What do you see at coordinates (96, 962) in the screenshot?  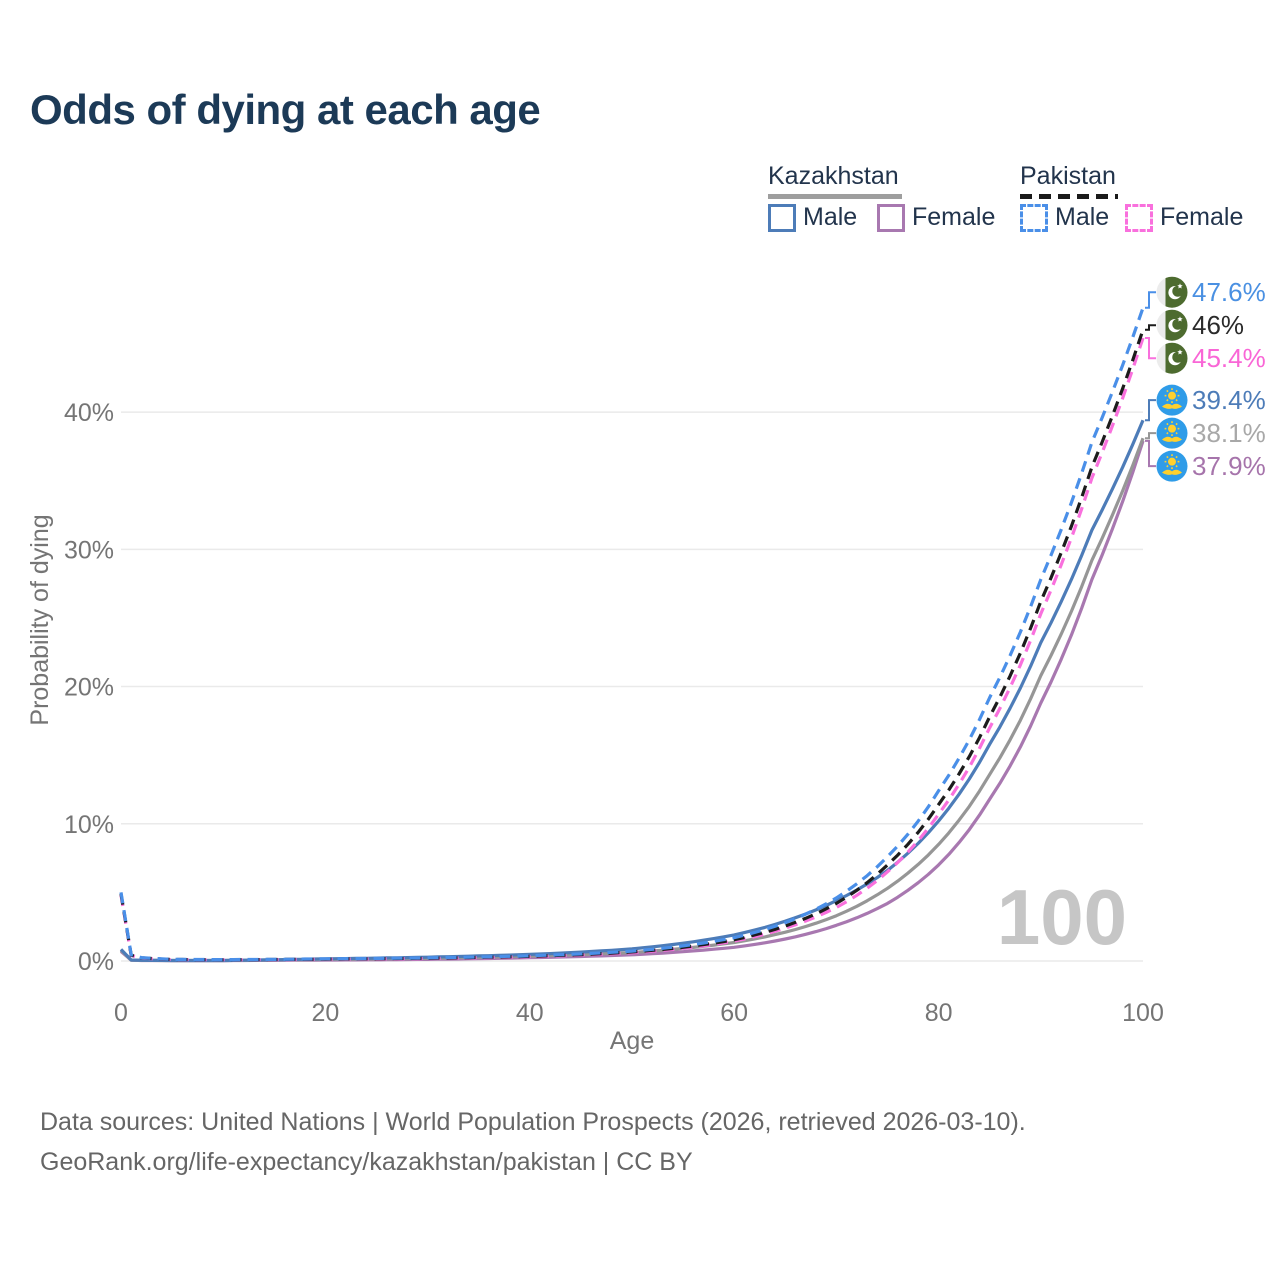 I see `y-tick-label: 0%` at bounding box center [96, 962].